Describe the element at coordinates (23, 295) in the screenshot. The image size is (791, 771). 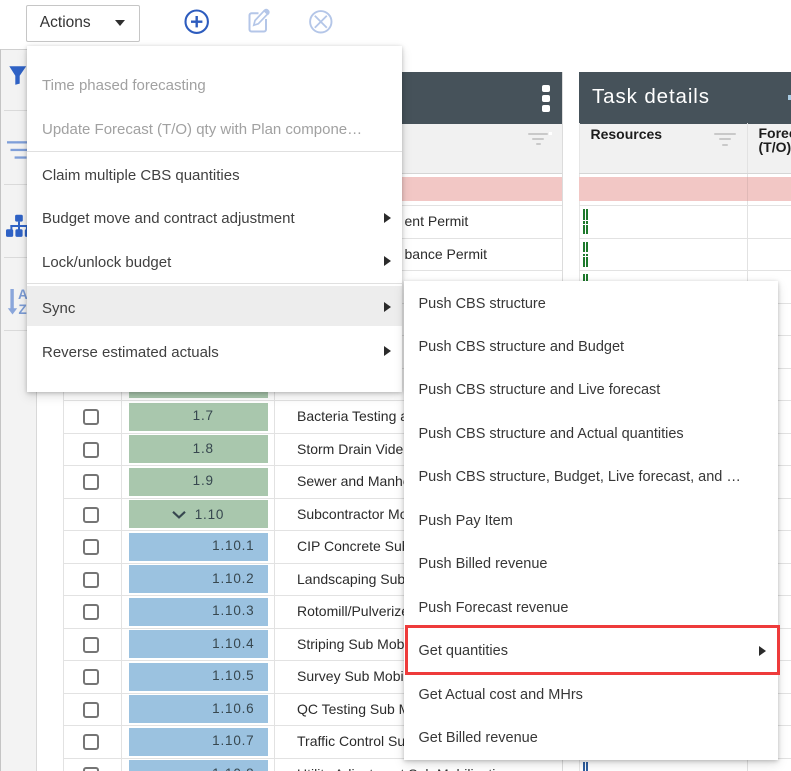
I see `svg-text: A` at that location.